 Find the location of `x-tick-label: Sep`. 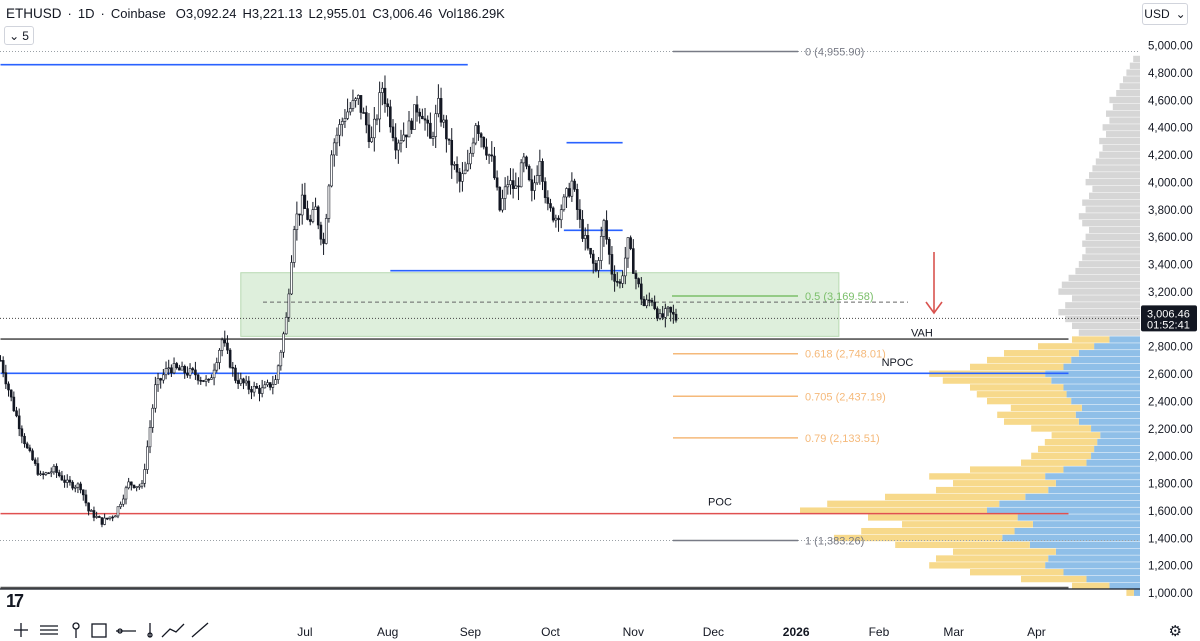

x-tick-label: Sep is located at coordinates (471, 632).